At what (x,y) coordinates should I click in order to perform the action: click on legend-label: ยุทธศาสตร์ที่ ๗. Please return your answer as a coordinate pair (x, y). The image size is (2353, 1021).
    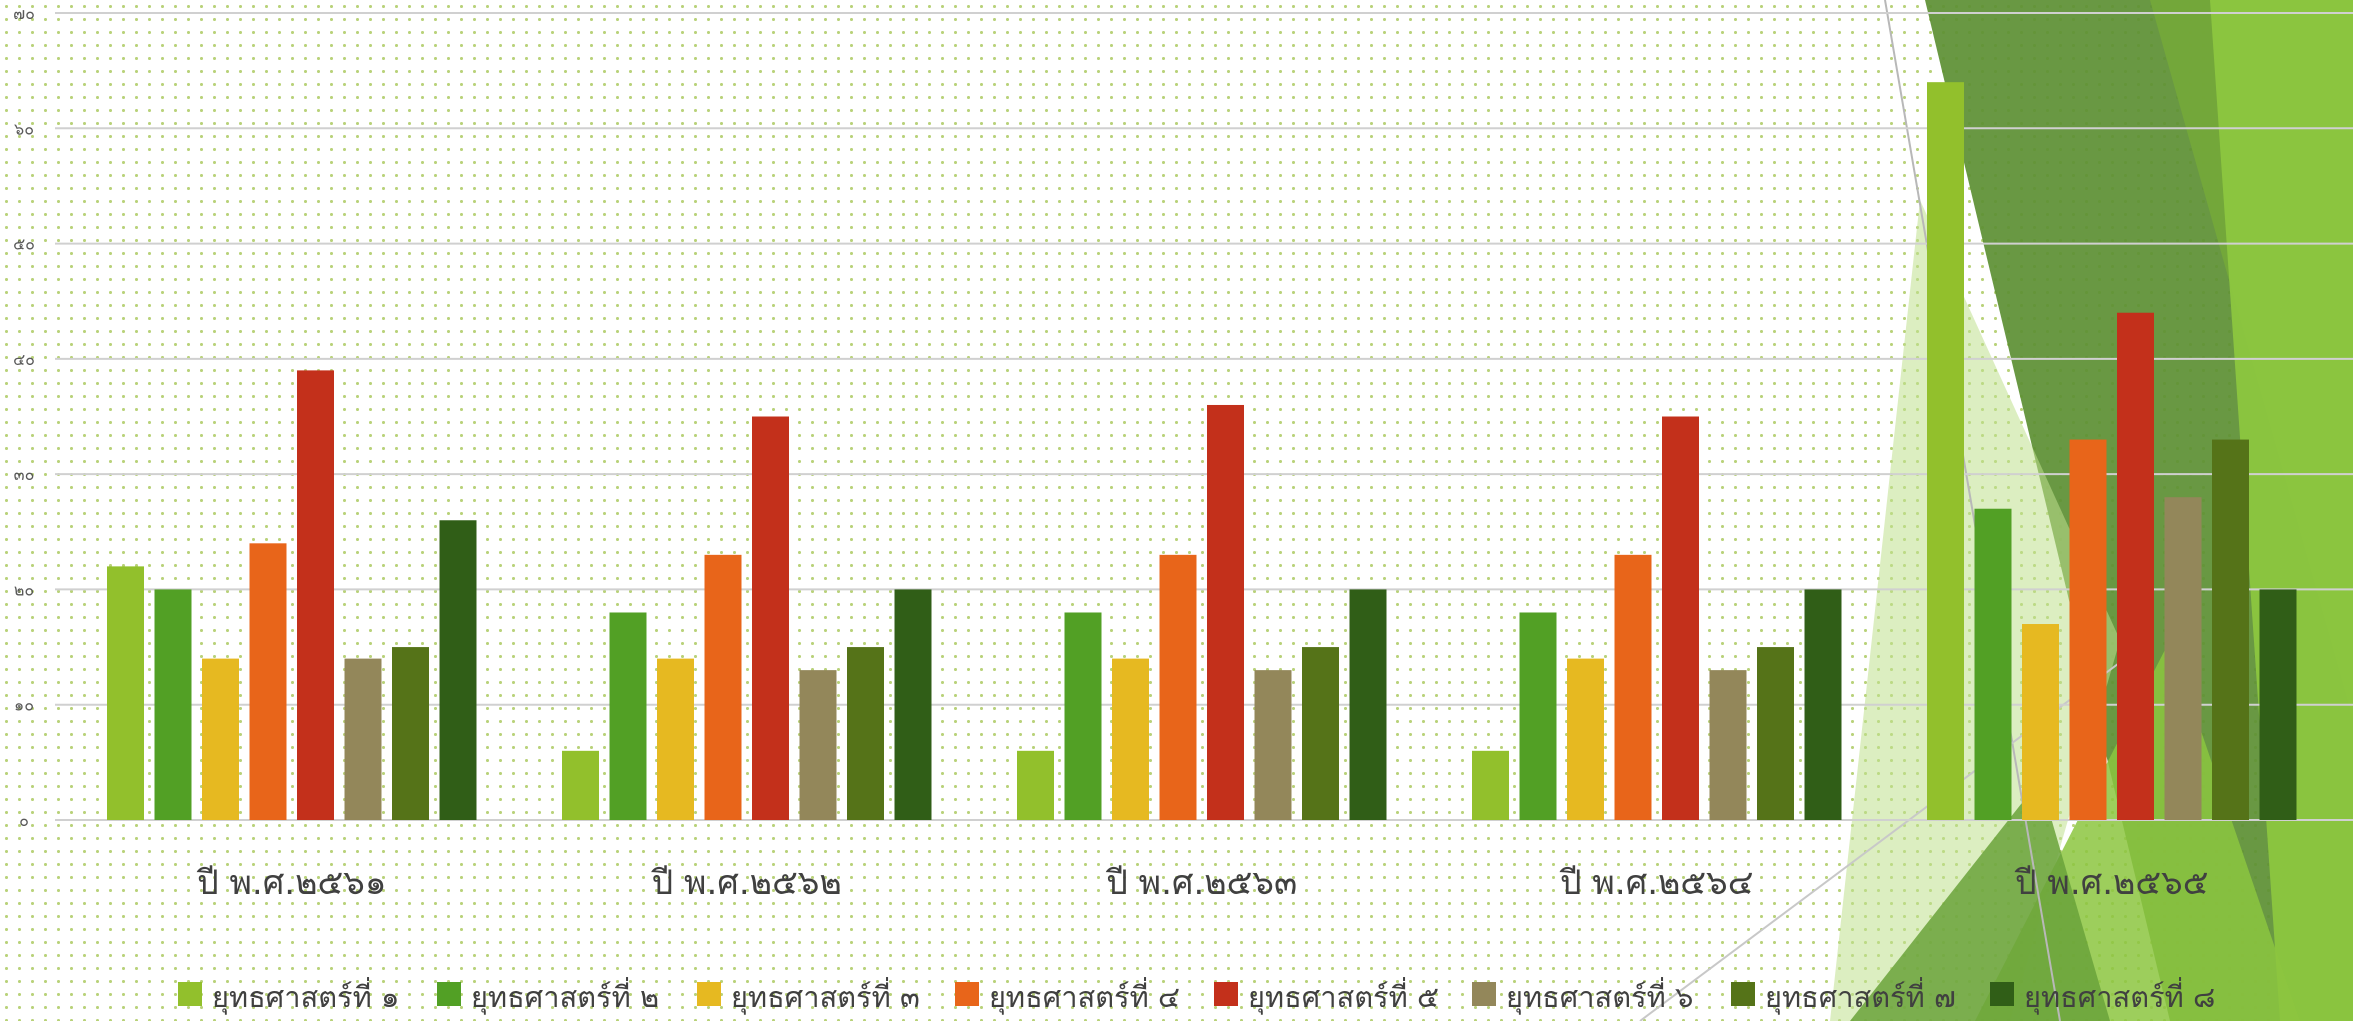
    Looking at the image, I should click on (1860, 996).